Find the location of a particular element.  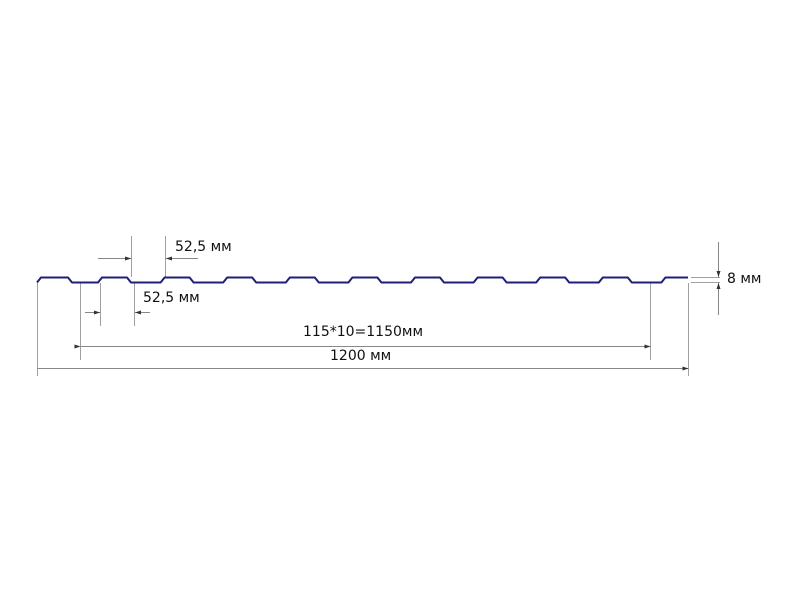

label-working-width: 115*10=1150мм is located at coordinates (363, 332).